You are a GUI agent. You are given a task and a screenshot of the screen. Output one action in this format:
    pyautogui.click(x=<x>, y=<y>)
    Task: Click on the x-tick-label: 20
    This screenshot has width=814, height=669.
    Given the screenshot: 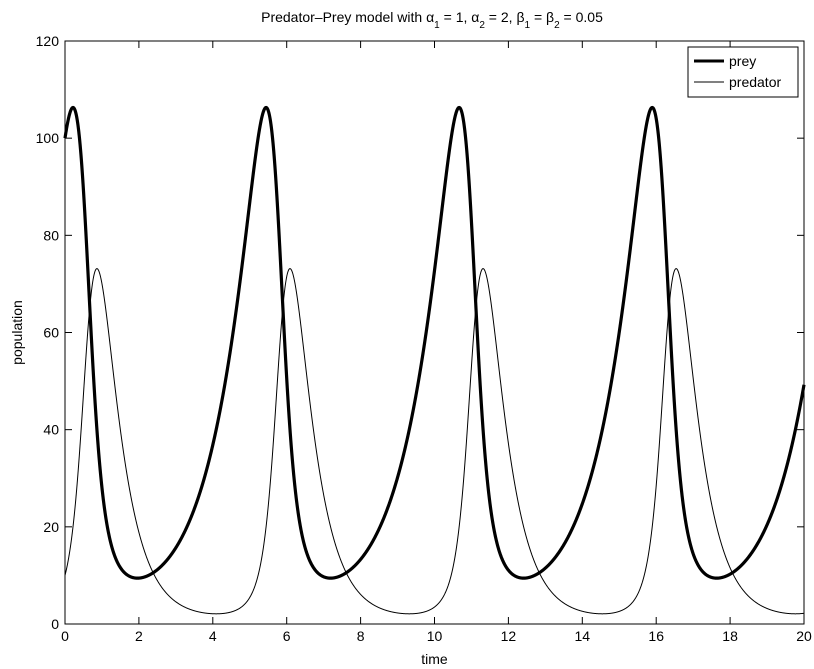 What is the action you would take?
    pyautogui.click(x=804, y=636)
    